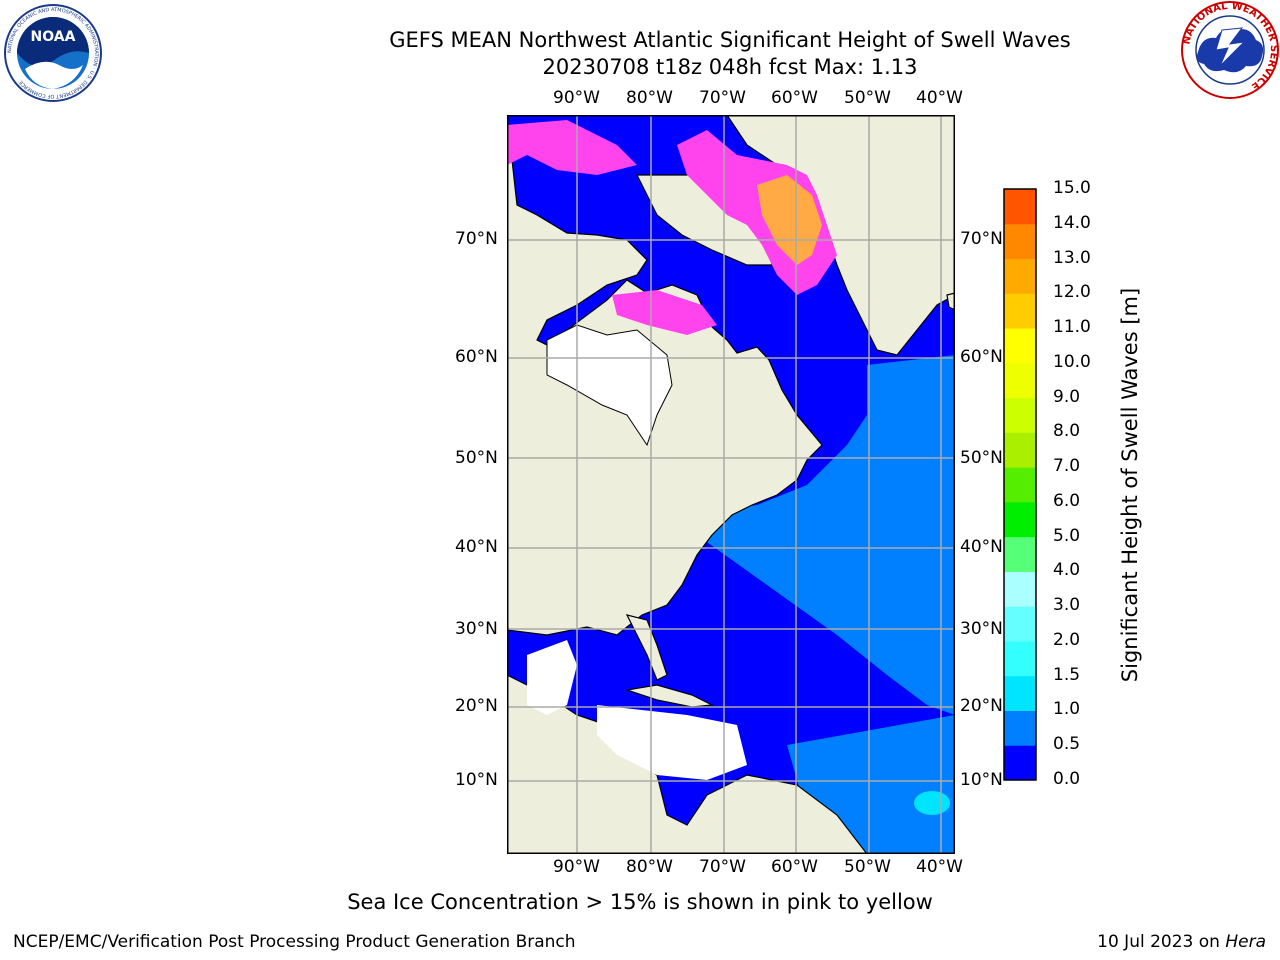 The height and width of the screenshot is (960, 1280). Describe the element at coordinates (821, 535) in the screenshot. I see `swell-band-mid` at that location.